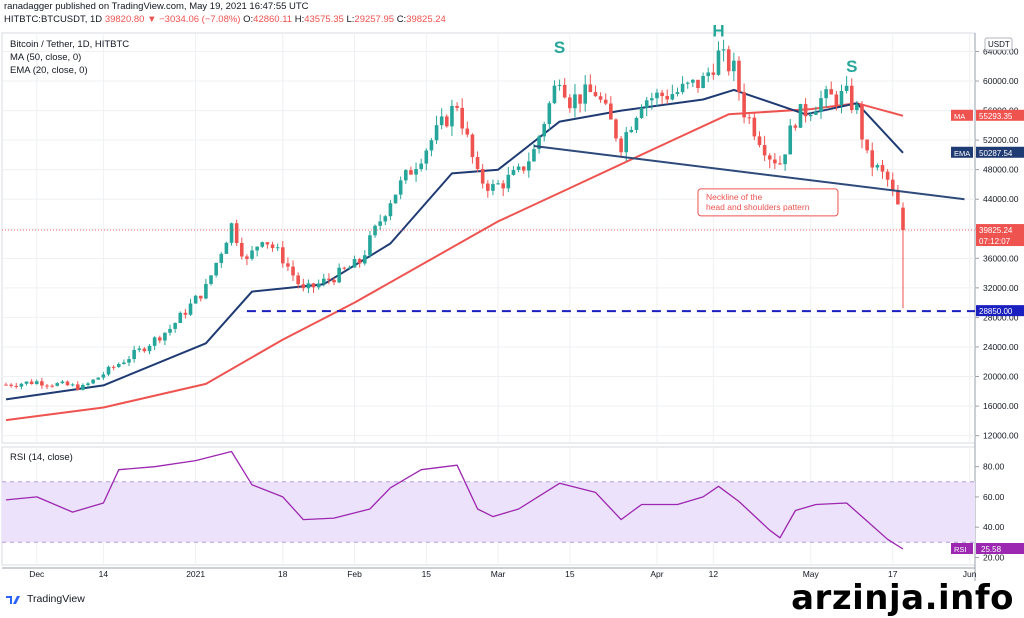  What do you see at coordinates (718, 31) in the screenshot?
I see `pattern-letter: H` at bounding box center [718, 31].